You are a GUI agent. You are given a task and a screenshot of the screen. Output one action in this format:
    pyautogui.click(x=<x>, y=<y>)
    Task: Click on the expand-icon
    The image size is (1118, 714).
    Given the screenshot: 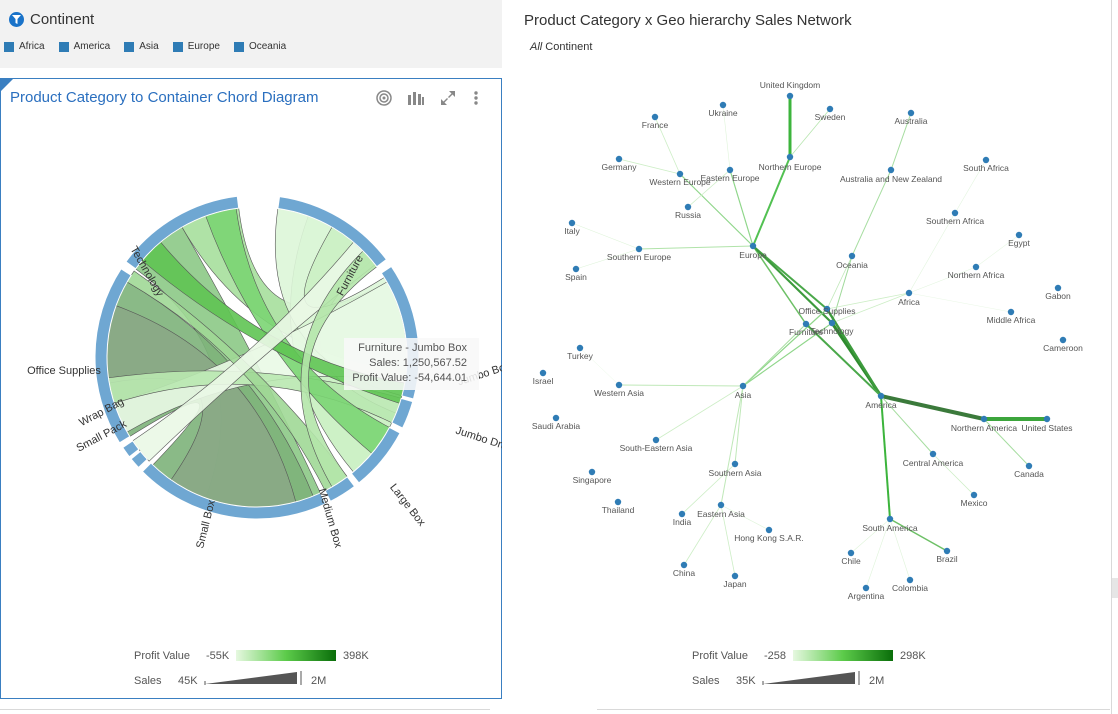 What is the action you would take?
    pyautogui.click(x=449, y=98)
    